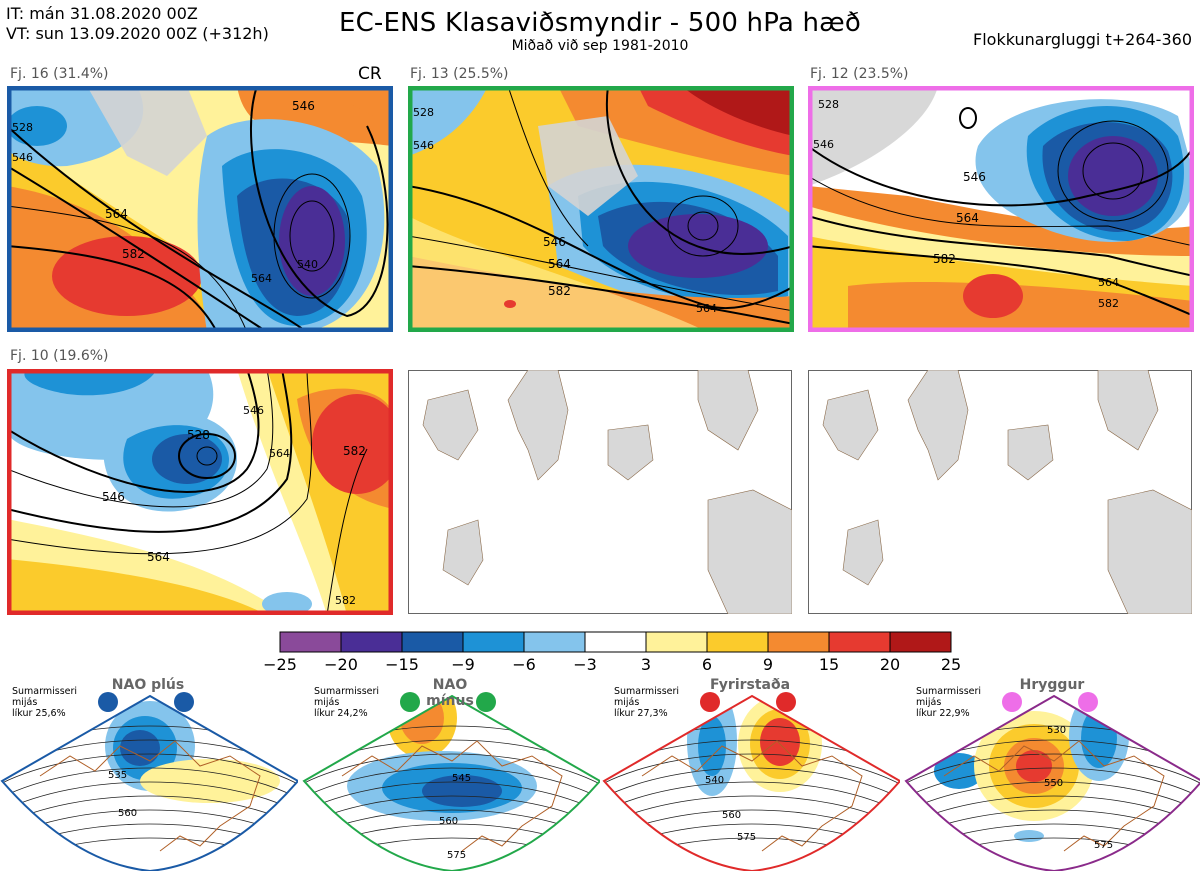 This screenshot has height=871, width=1200. What do you see at coordinates (641, 713) in the screenshot?
I see `regime-info-prob: líkur 27,3%` at bounding box center [641, 713].